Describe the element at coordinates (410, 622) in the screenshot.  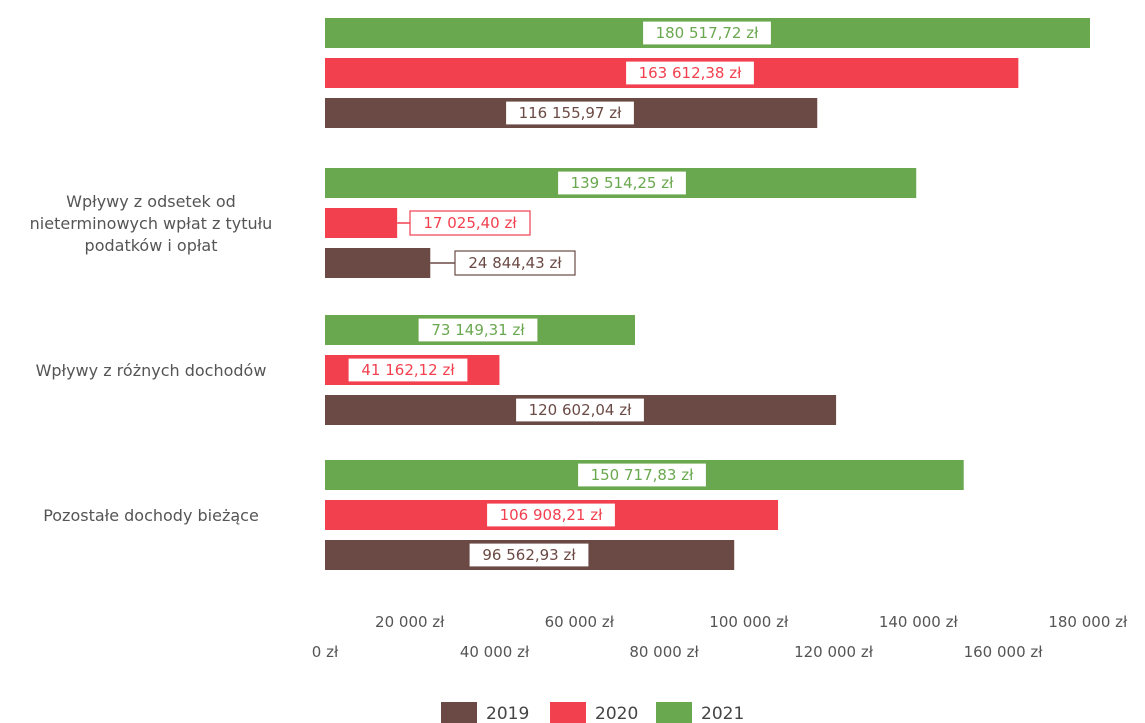
I see `x-tick-label-20000: 20 000 zł` at that location.